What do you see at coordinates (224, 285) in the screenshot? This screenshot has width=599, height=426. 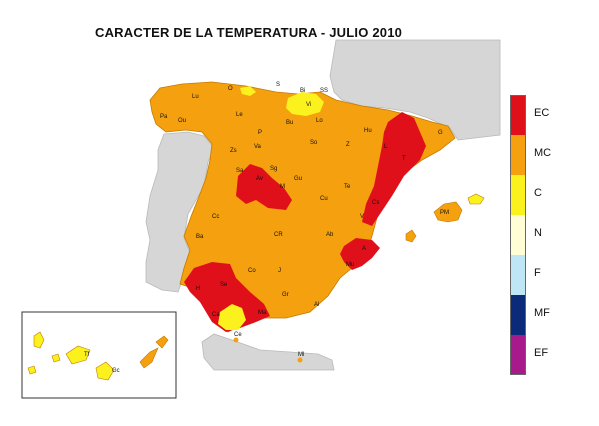 I see `city-se: Se` at bounding box center [224, 285].